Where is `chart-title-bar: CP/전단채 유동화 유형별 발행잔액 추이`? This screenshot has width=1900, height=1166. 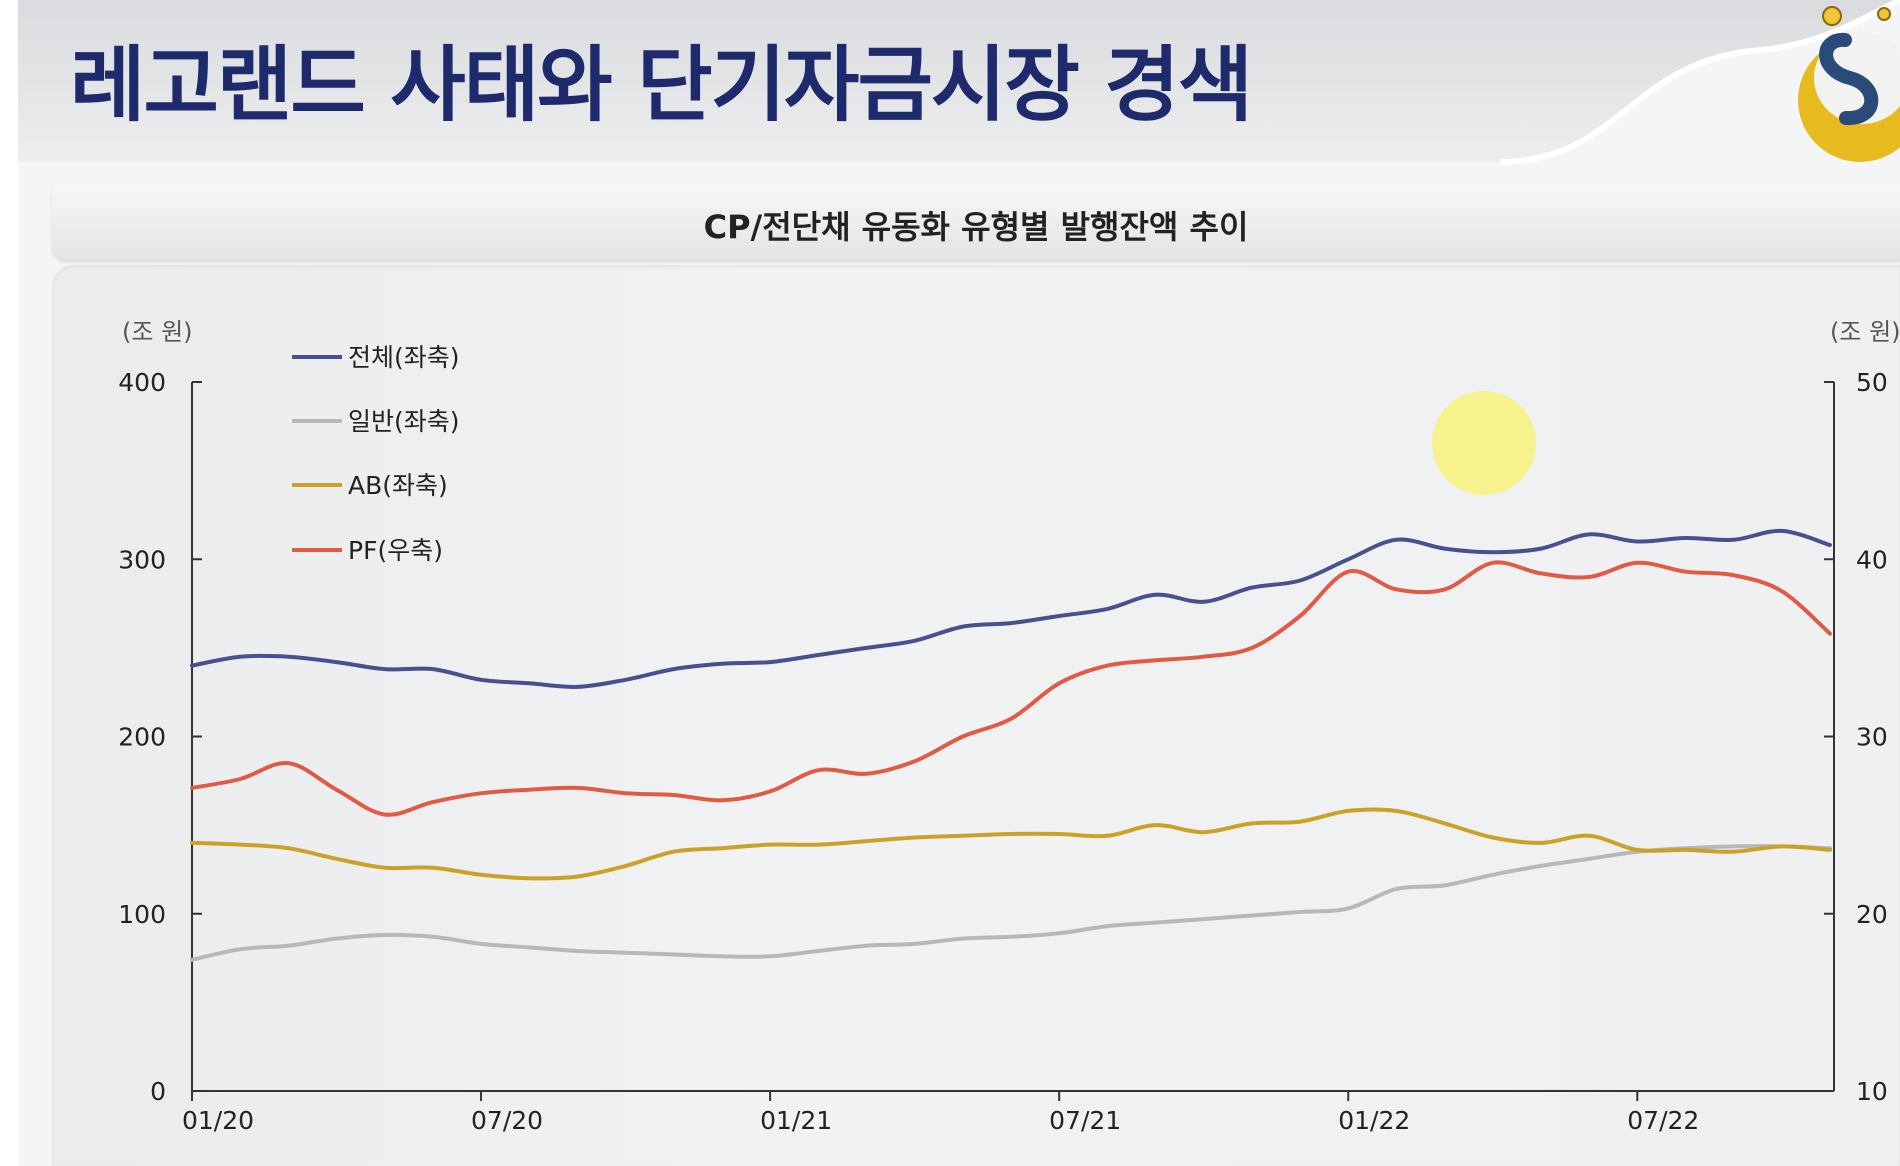
chart-title-bar: CP/전단채 유동화 유형별 발행잔액 추이 is located at coordinates (976, 221).